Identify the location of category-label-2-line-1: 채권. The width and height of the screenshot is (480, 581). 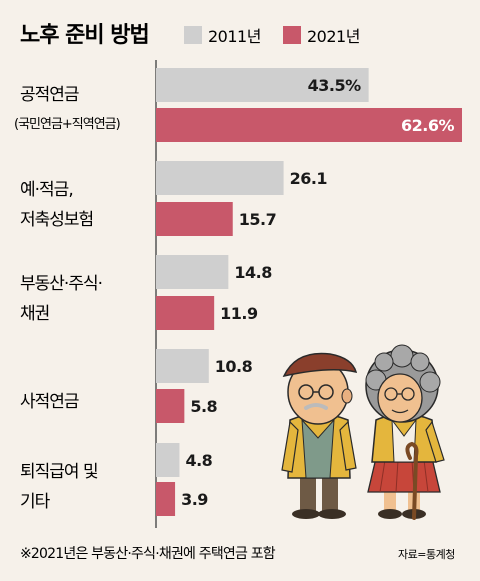
(34, 314).